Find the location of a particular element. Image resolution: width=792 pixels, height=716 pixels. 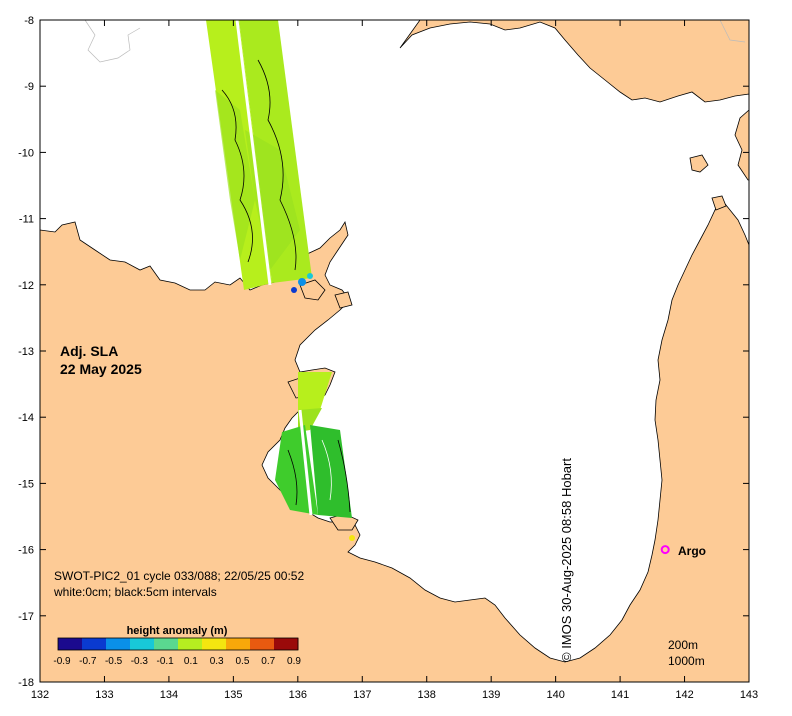

depth-legend-200m: 200m is located at coordinates (683, 645).